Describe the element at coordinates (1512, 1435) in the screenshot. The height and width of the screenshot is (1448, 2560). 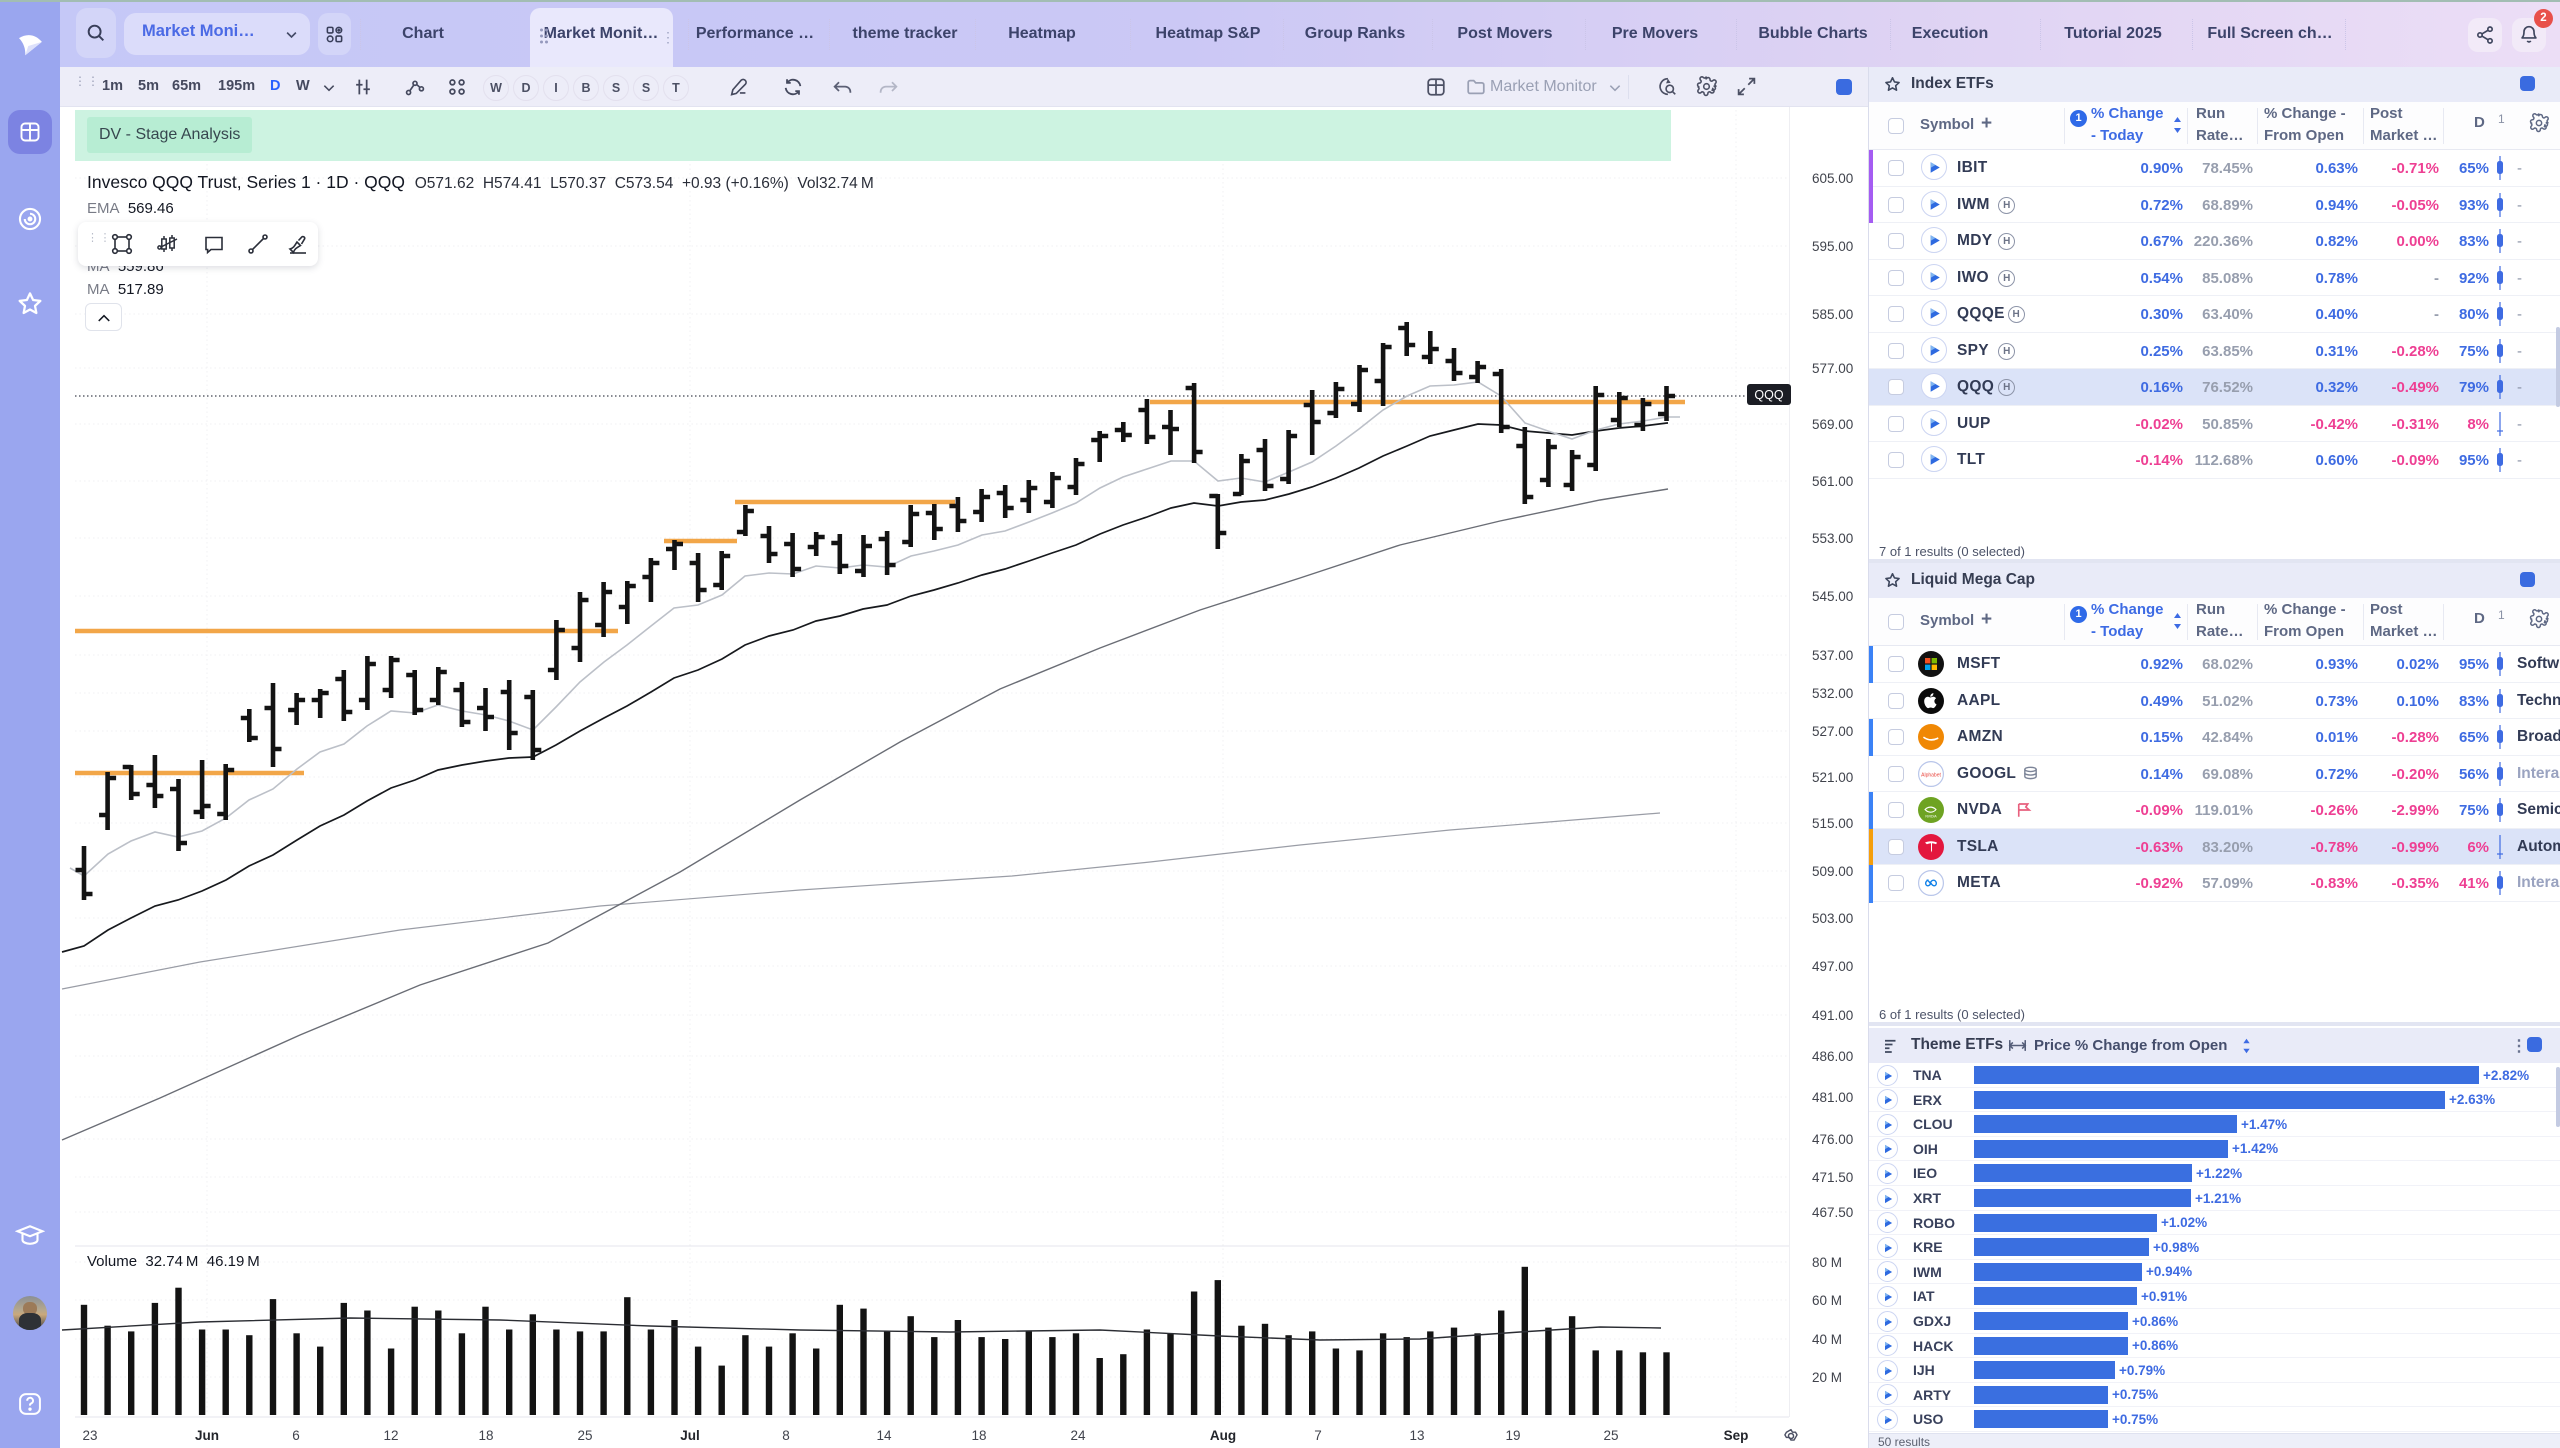
I see `svg-text: 19` at that location.